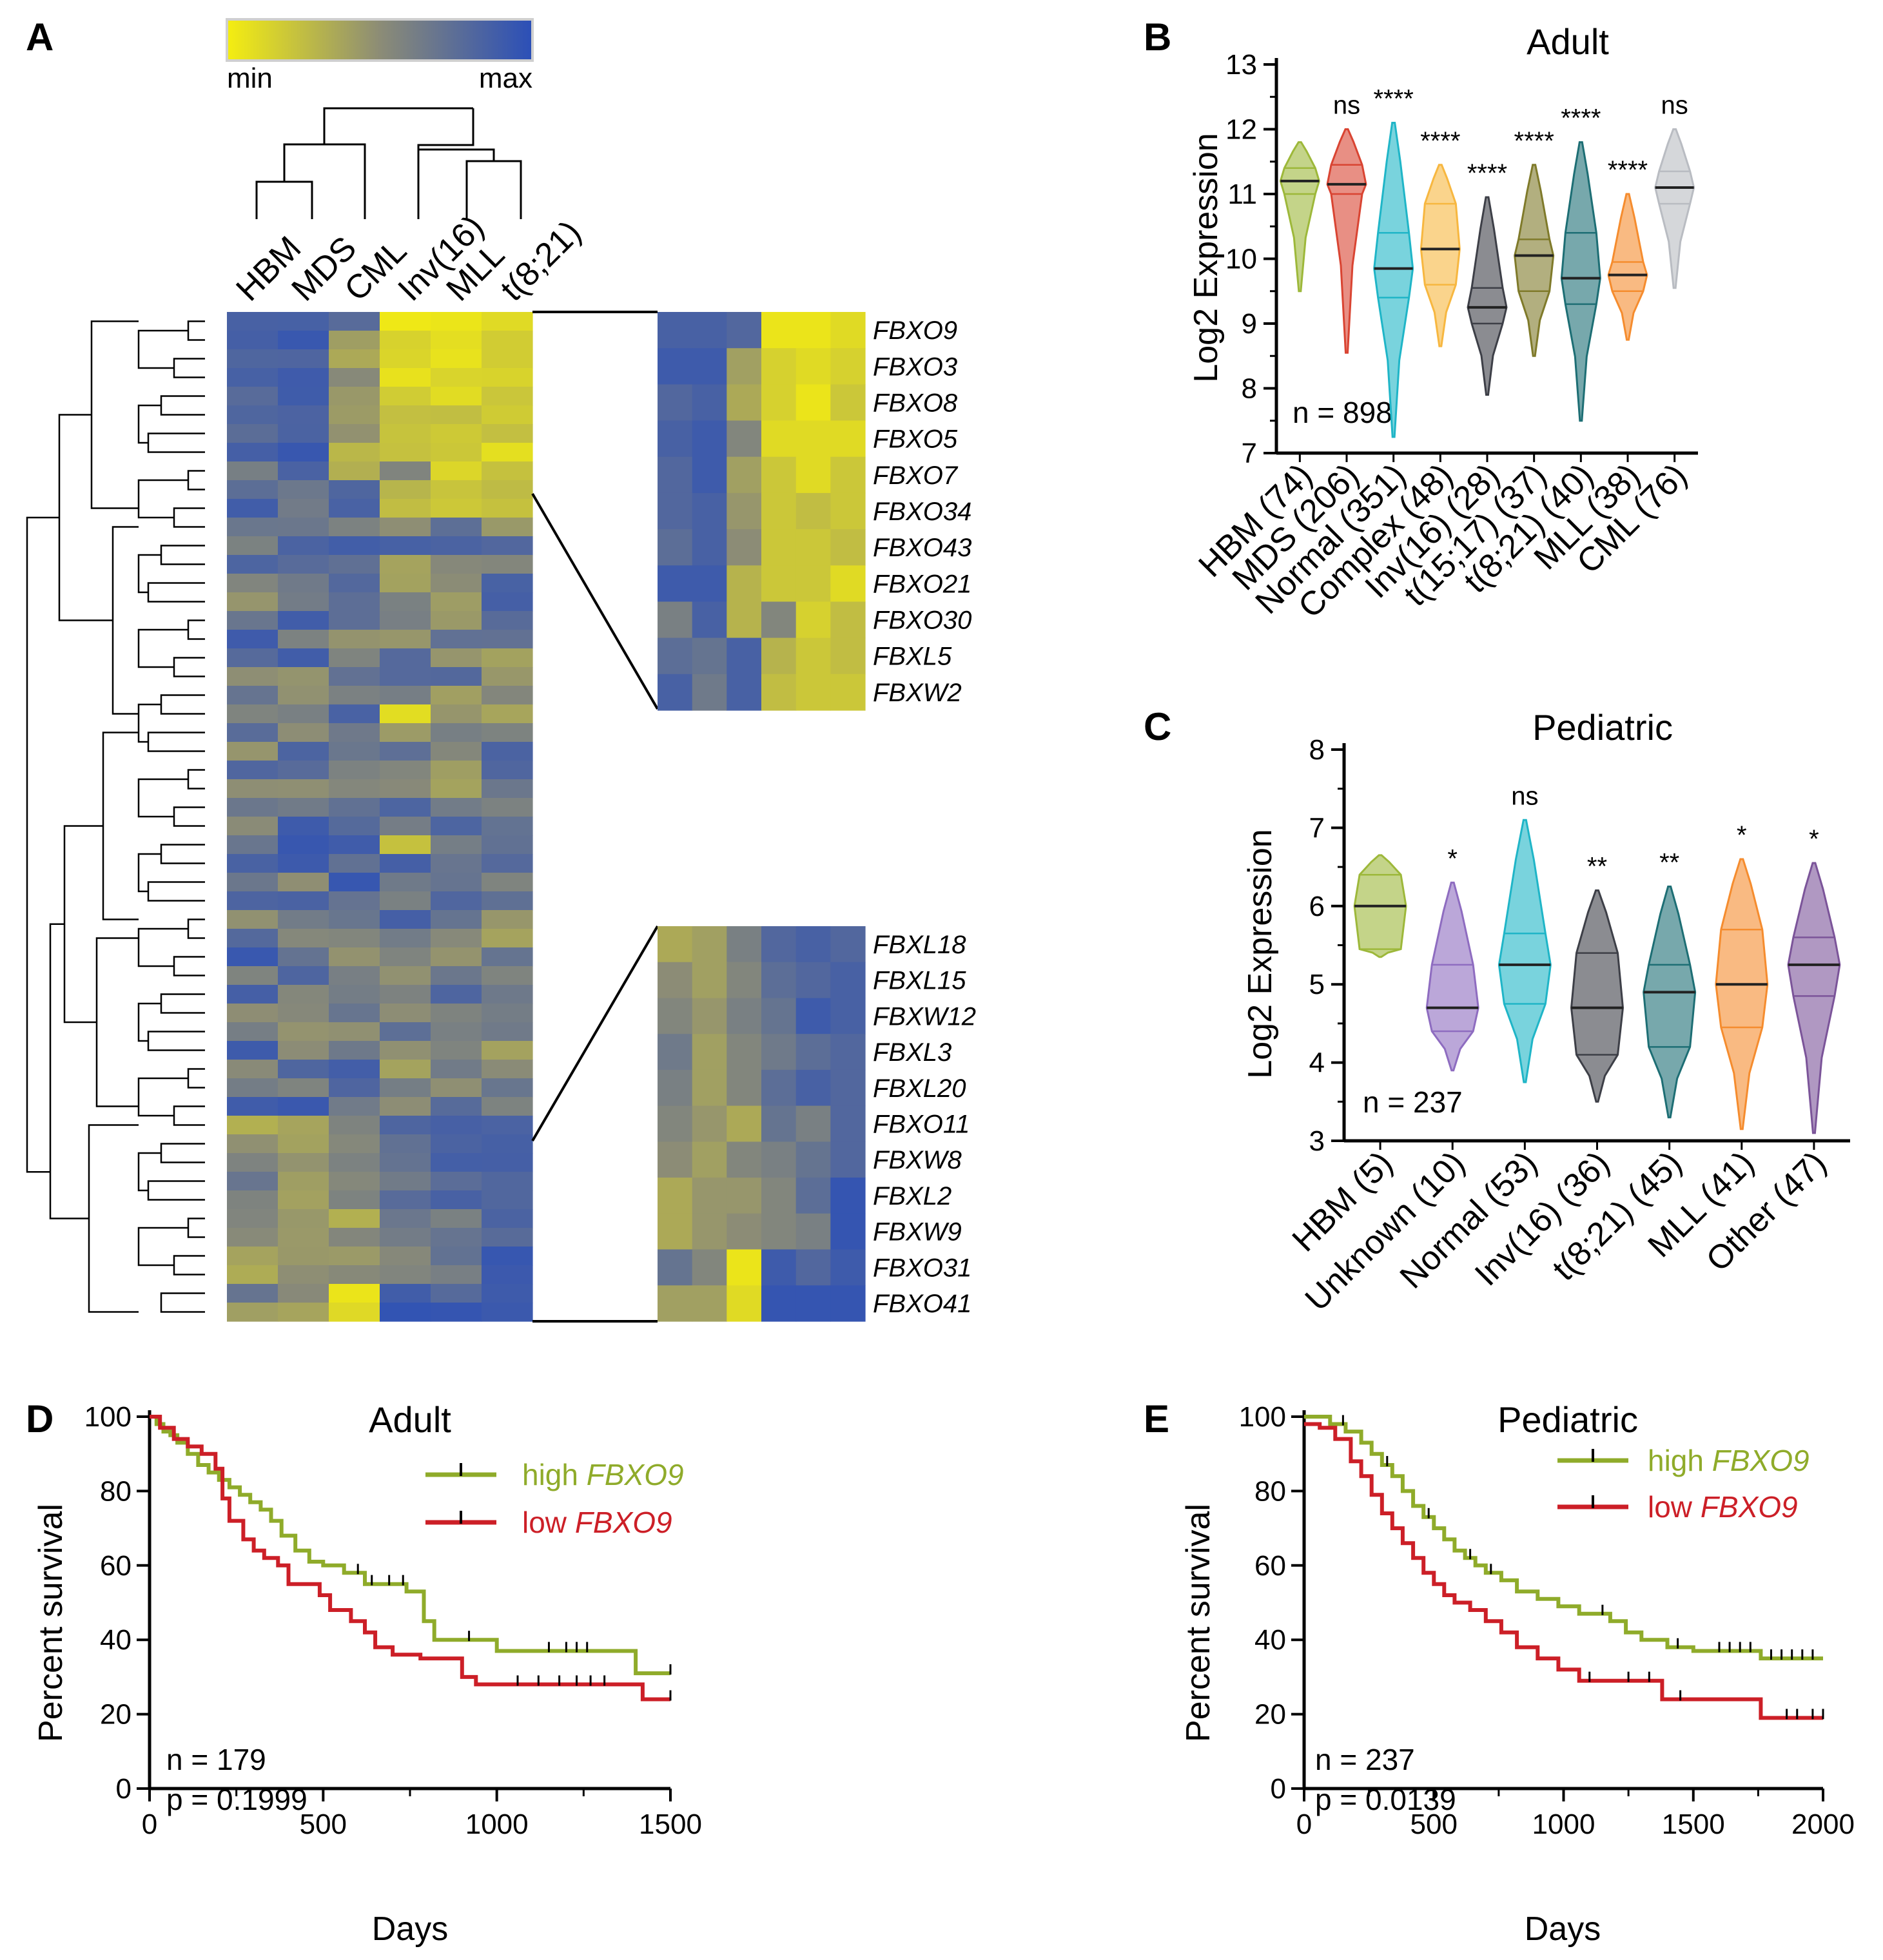 Image resolution: width=1883 pixels, height=1960 pixels. Describe the element at coordinates (671, 1824) in the screenshot. I see `x-tick-label: 1500` at that location.